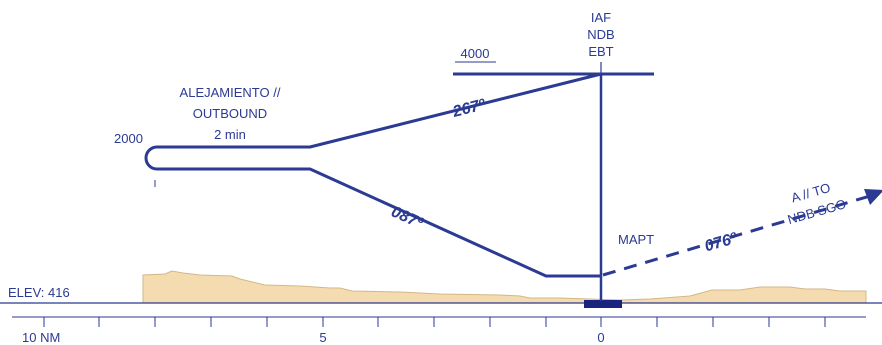 This screenshot has height=345, width=882. I want to click on fix-label-iaf: IAF, so click(601, 17).